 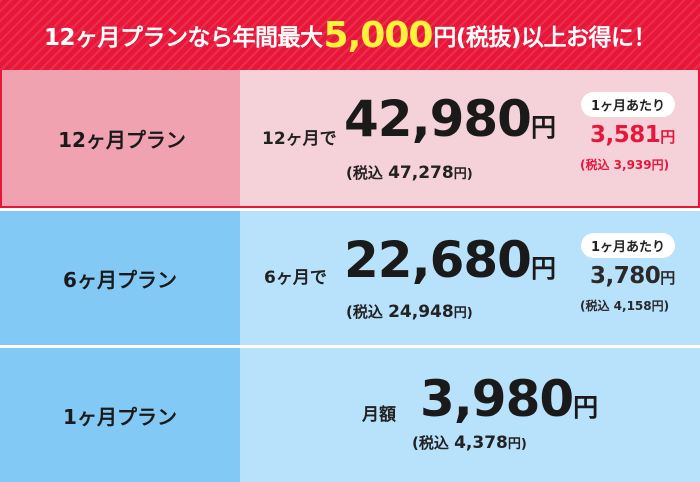 I want to click on monthly-price: 3,581円, so click(x=632, y=135).